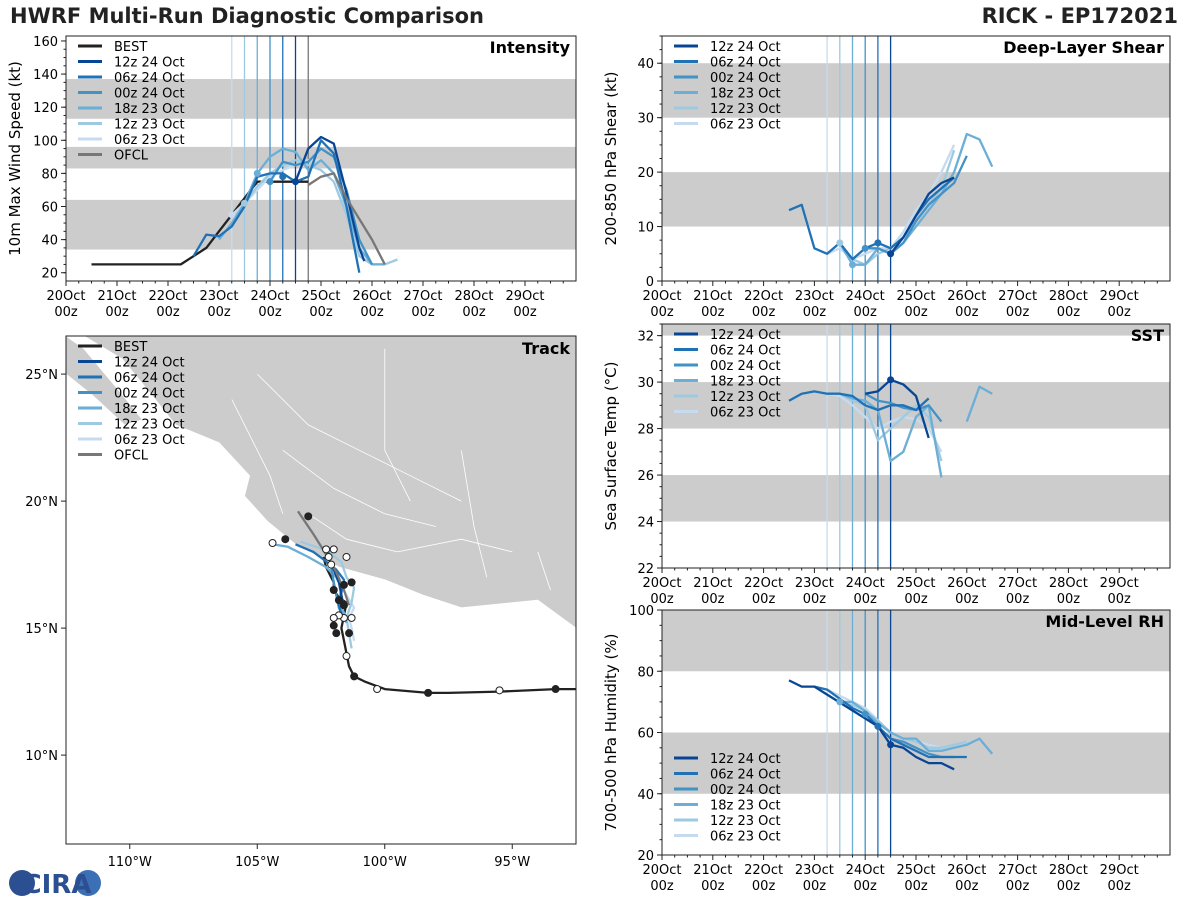 The width and height of the screenshot is (1200, 900). Describe the element at coordinates (269, 296) in the screenshot. I see `x-tick-date: 24Oct` at that location.